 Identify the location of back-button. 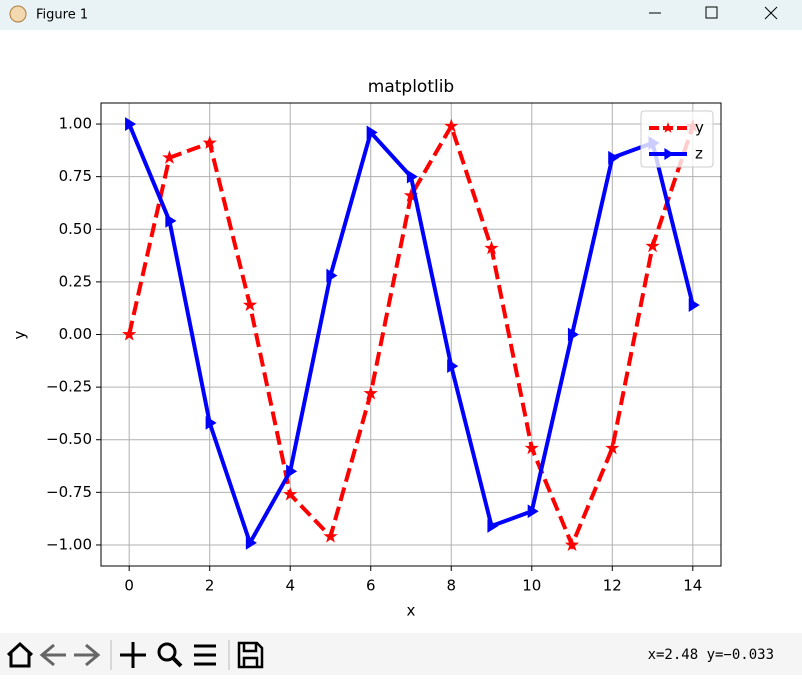
(52, 655).